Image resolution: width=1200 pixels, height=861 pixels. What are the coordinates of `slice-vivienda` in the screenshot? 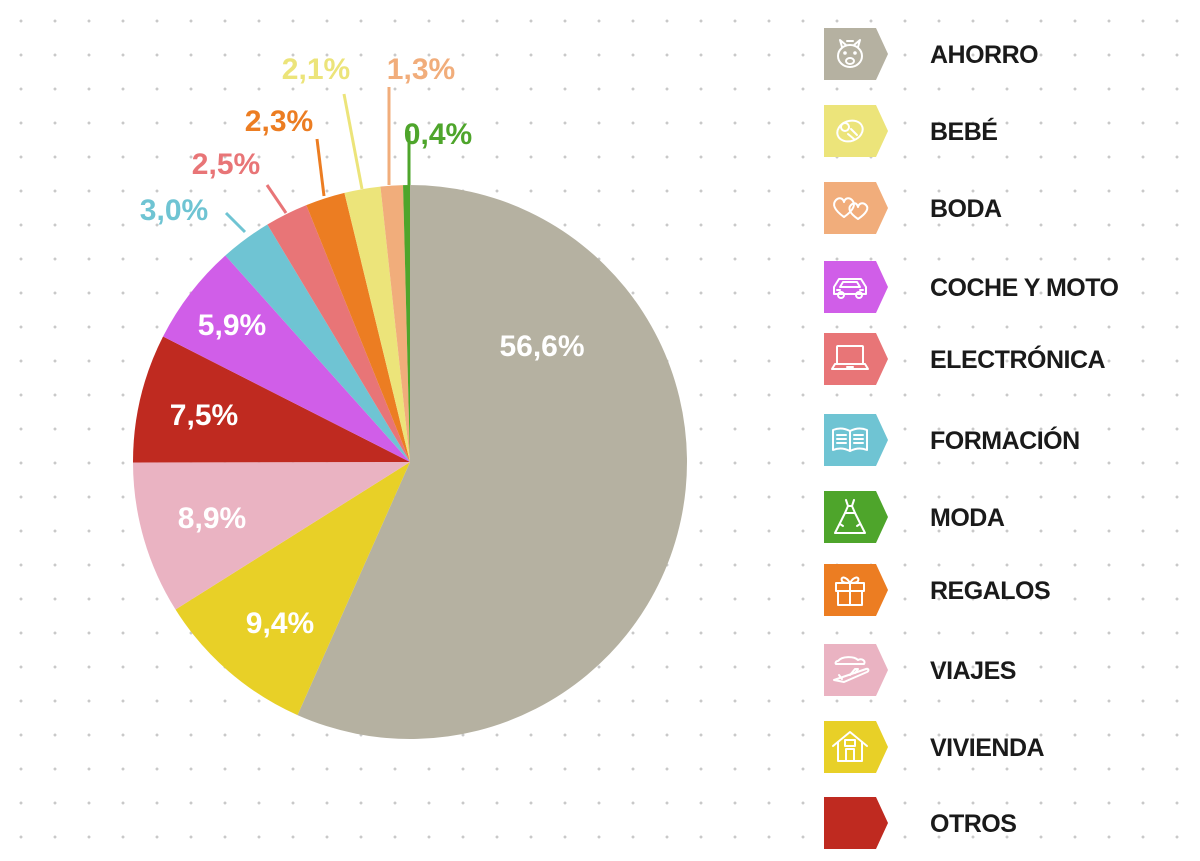 It's located at (292, 589).